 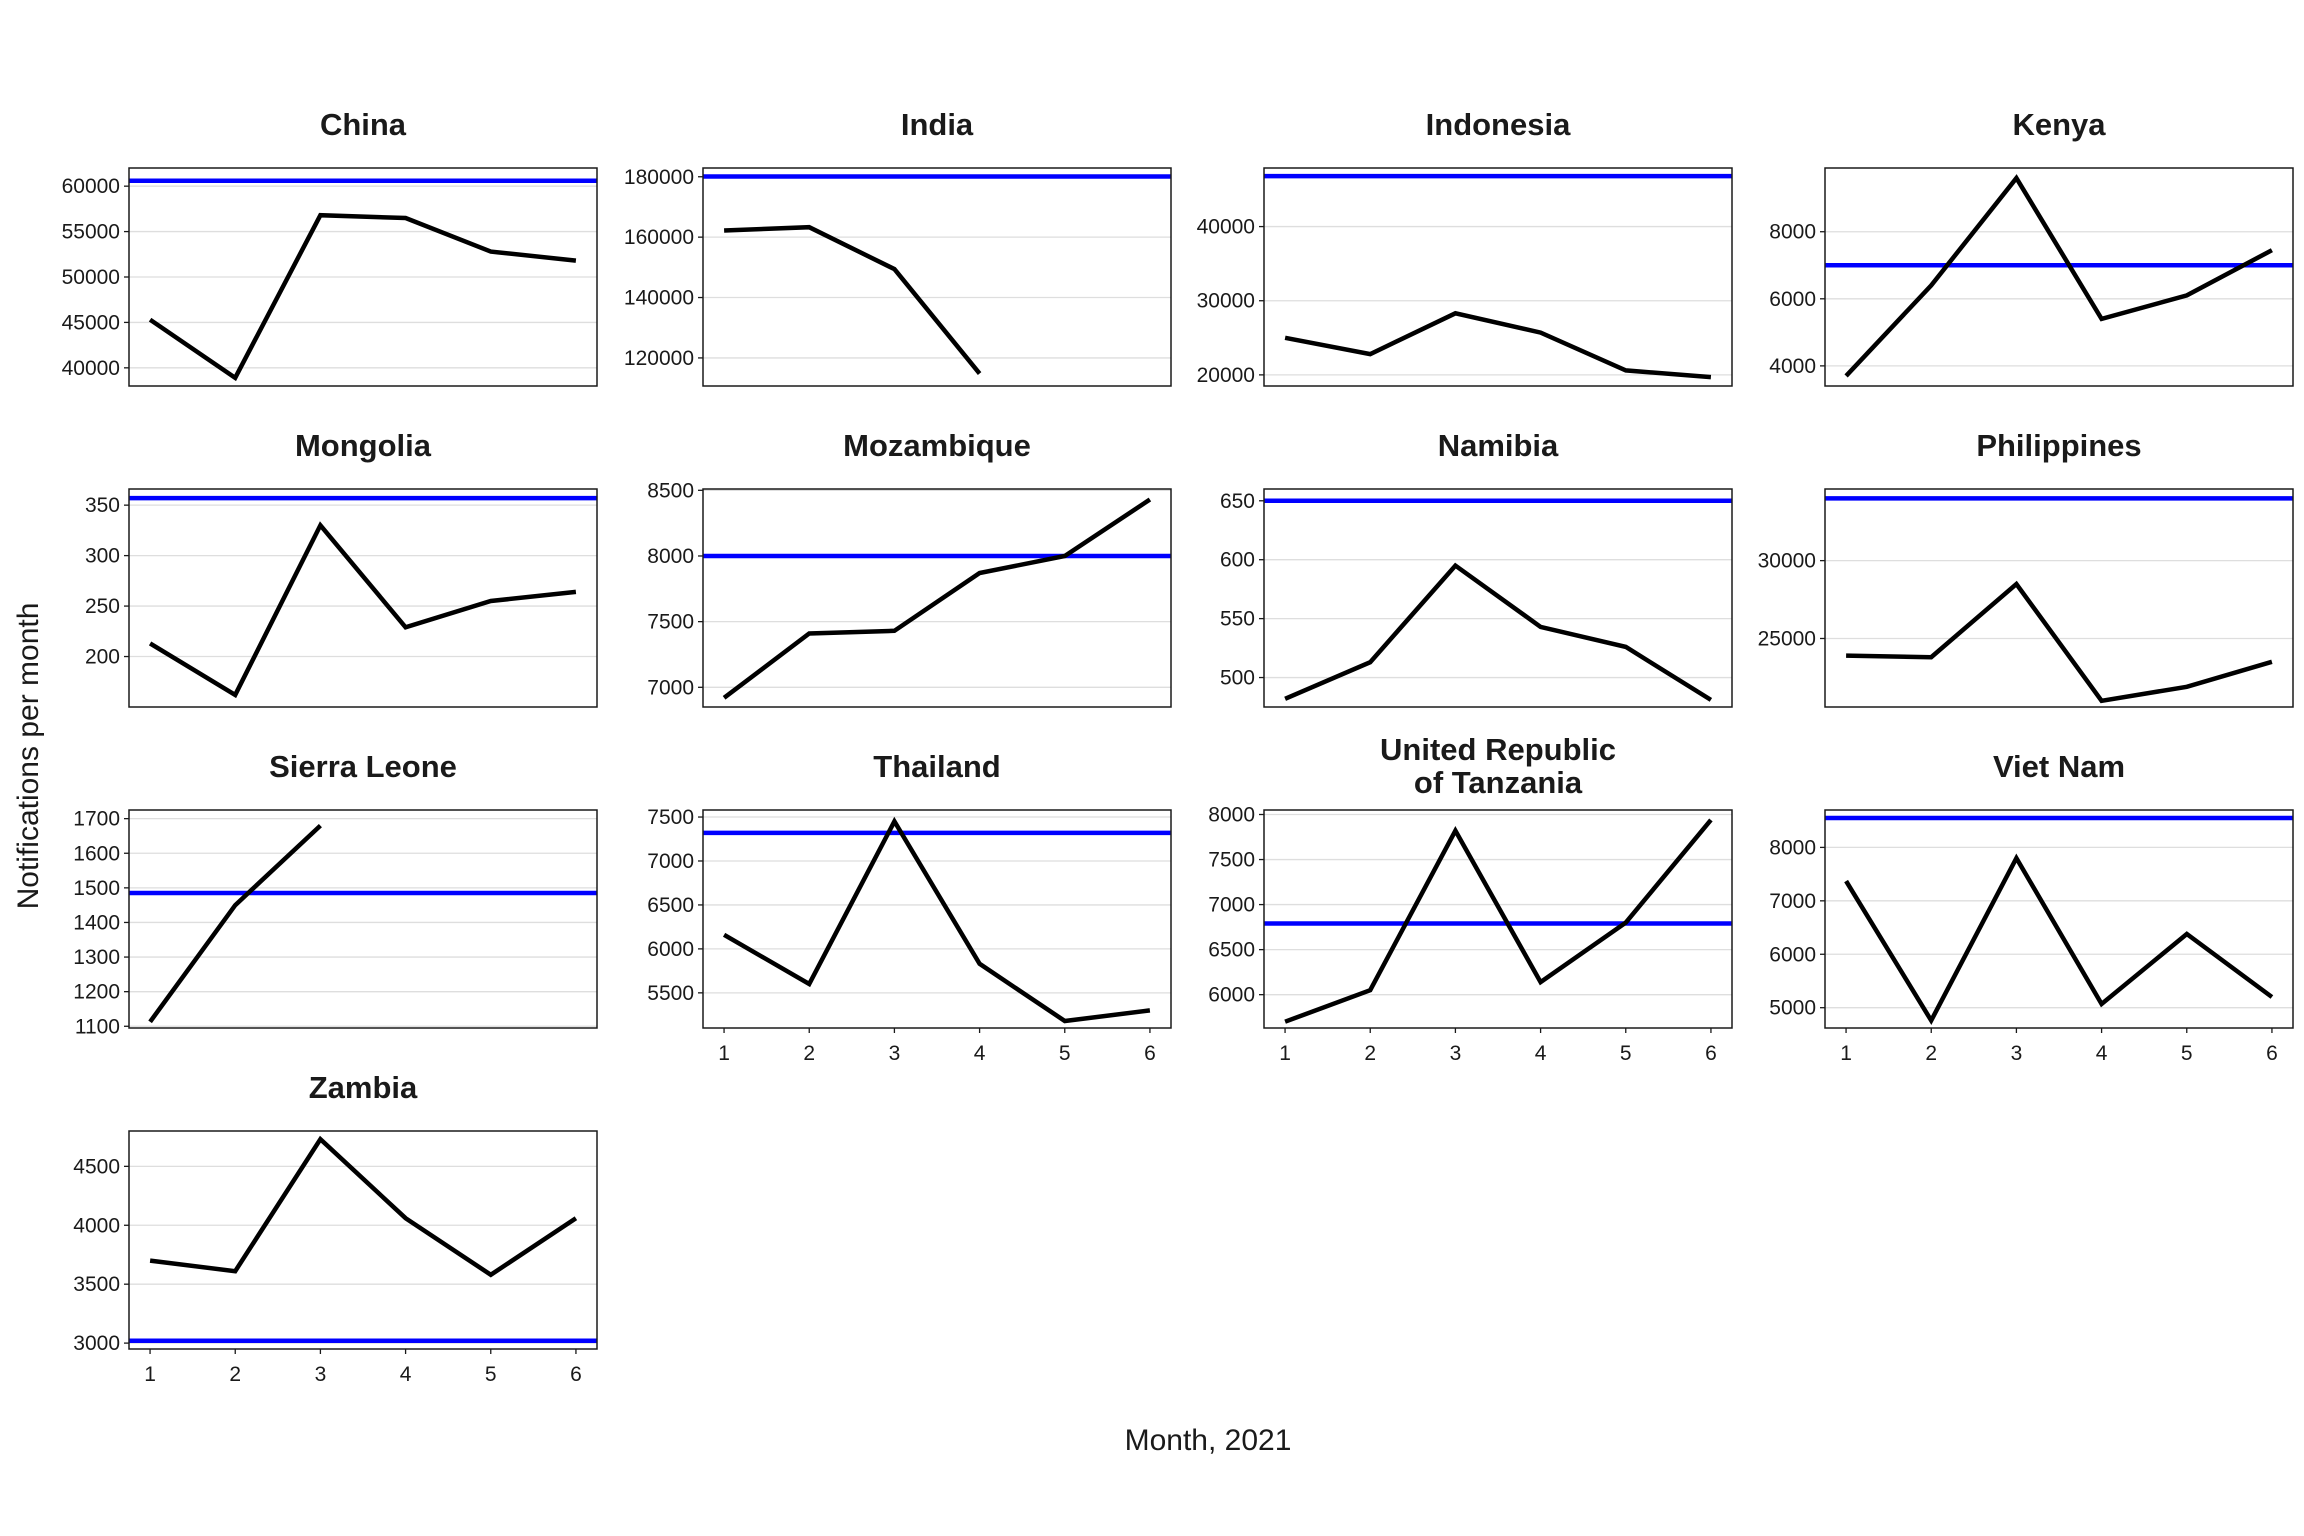 I want to click on facet-panel-namibia: 500 550 600 650 Namibia, so click(x=1476, y=568).